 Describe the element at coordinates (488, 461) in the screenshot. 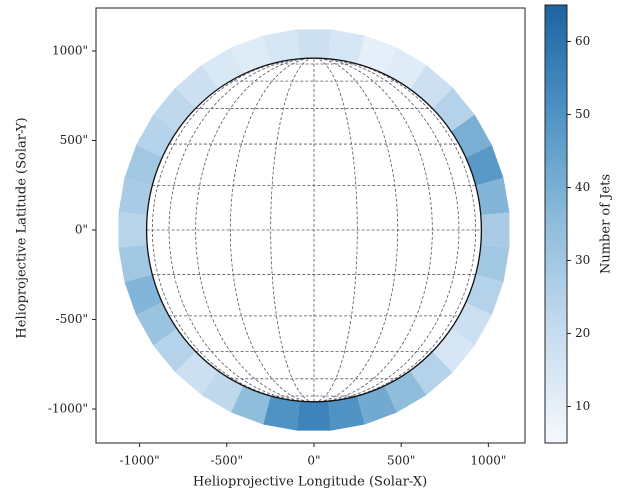

I see `x-tick-label: 1000"` at that location.